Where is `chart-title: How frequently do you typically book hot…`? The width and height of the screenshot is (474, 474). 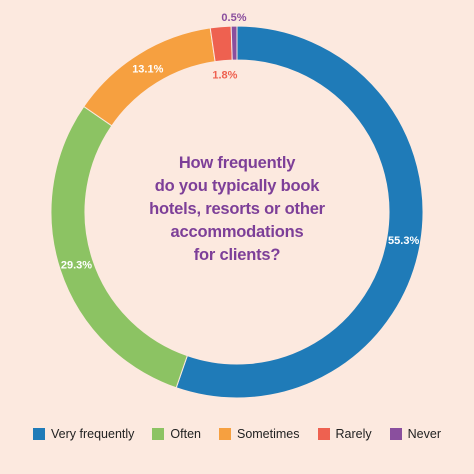 chart-title: How frequently do you typically book hot… is located at coordinates (237, 209).